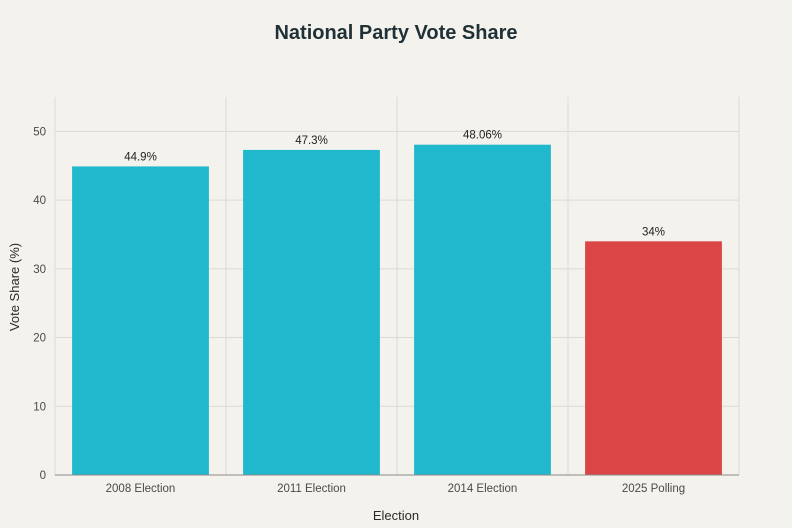 Image resolution: width=792 pixels, height=528 pixels. What do you see at coordinates (140, 320) in the screenshot?
I see `bar-2008-election` at bounding box center [140, 320].